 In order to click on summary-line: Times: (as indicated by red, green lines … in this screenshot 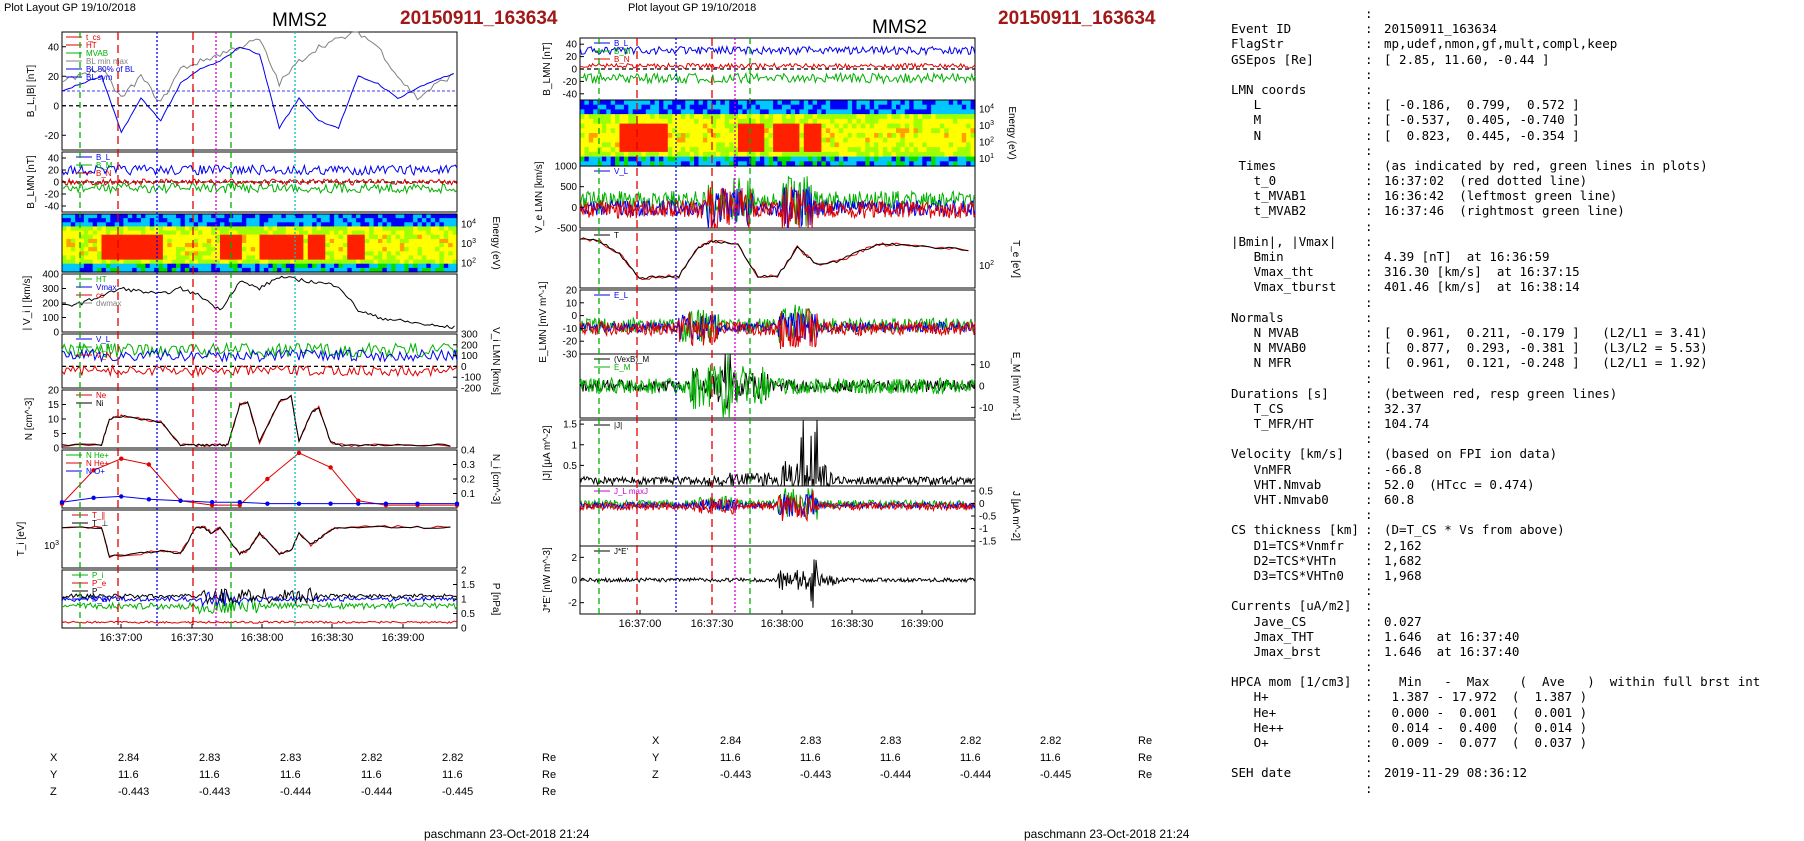, I will do `click(1512, 165)`.